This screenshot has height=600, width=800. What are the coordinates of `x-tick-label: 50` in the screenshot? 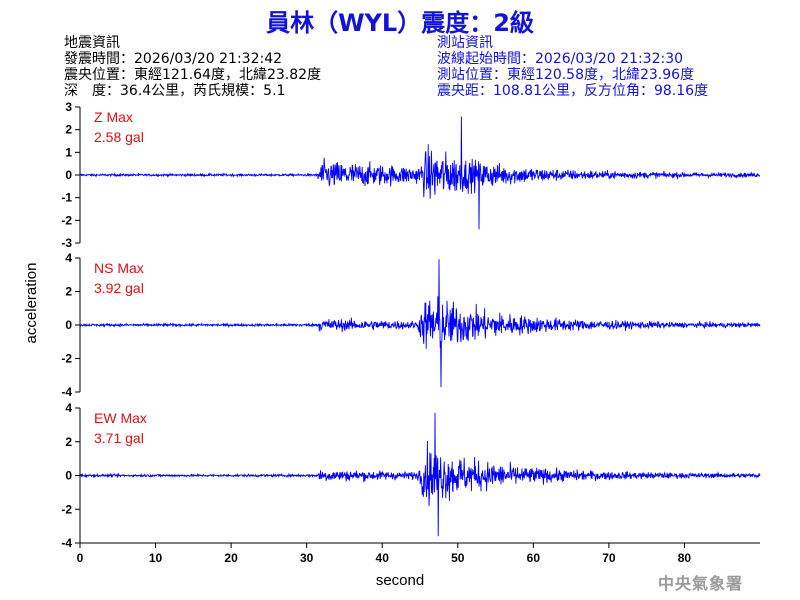 It's located at (458, 558).